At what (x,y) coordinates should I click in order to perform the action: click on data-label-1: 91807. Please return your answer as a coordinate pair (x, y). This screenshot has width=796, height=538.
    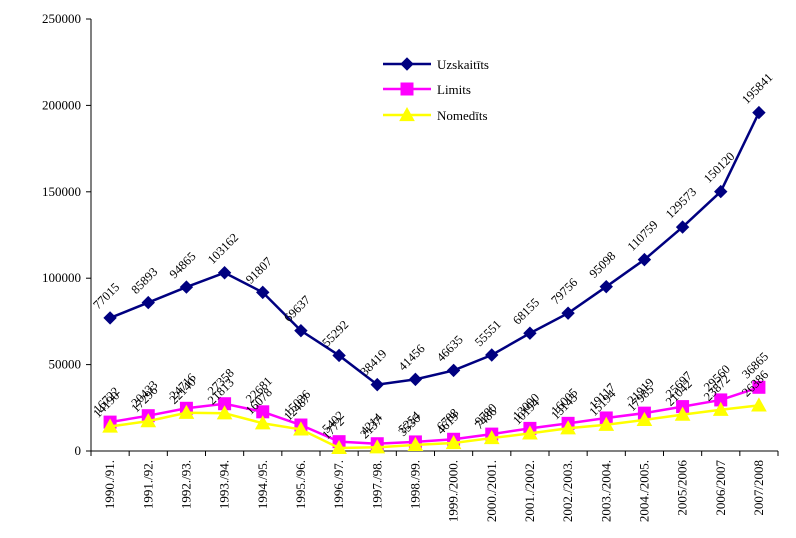
    Looking at the image, I should click on (259, 270).